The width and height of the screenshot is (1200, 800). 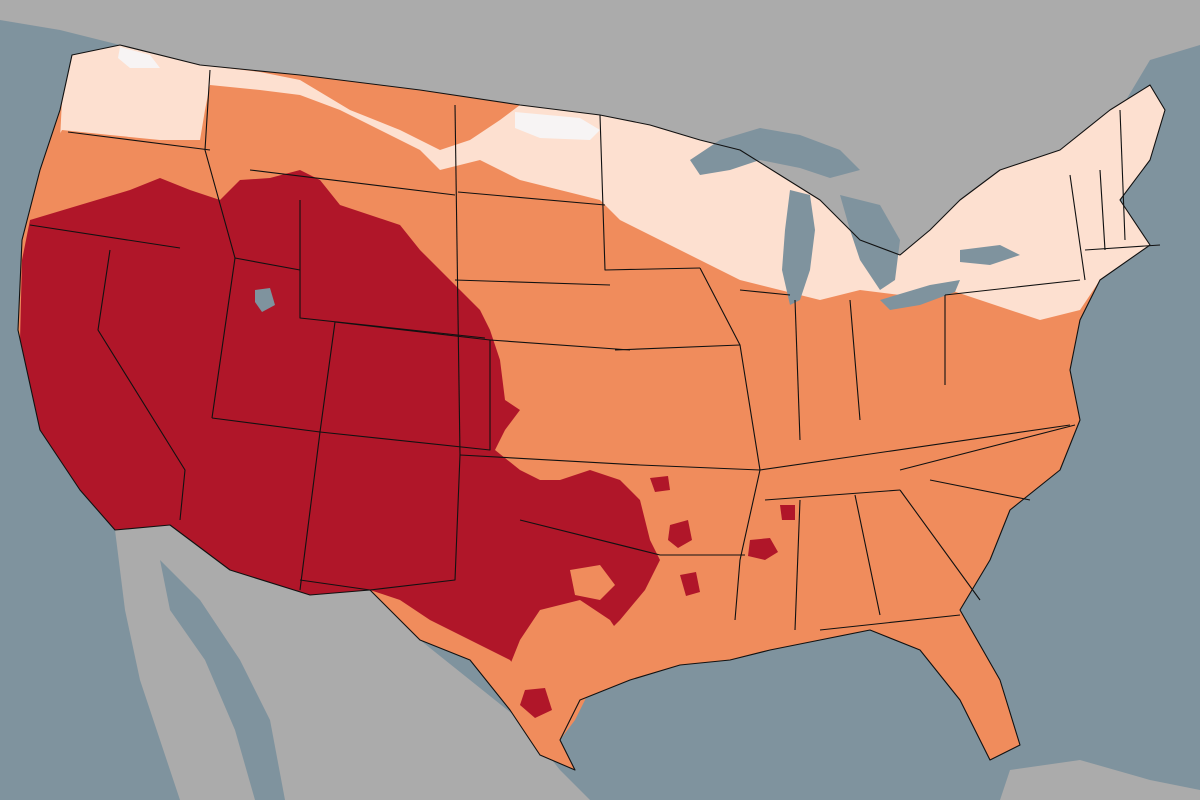 I want to click on region-lightest-north, so click(x=557, y=126).